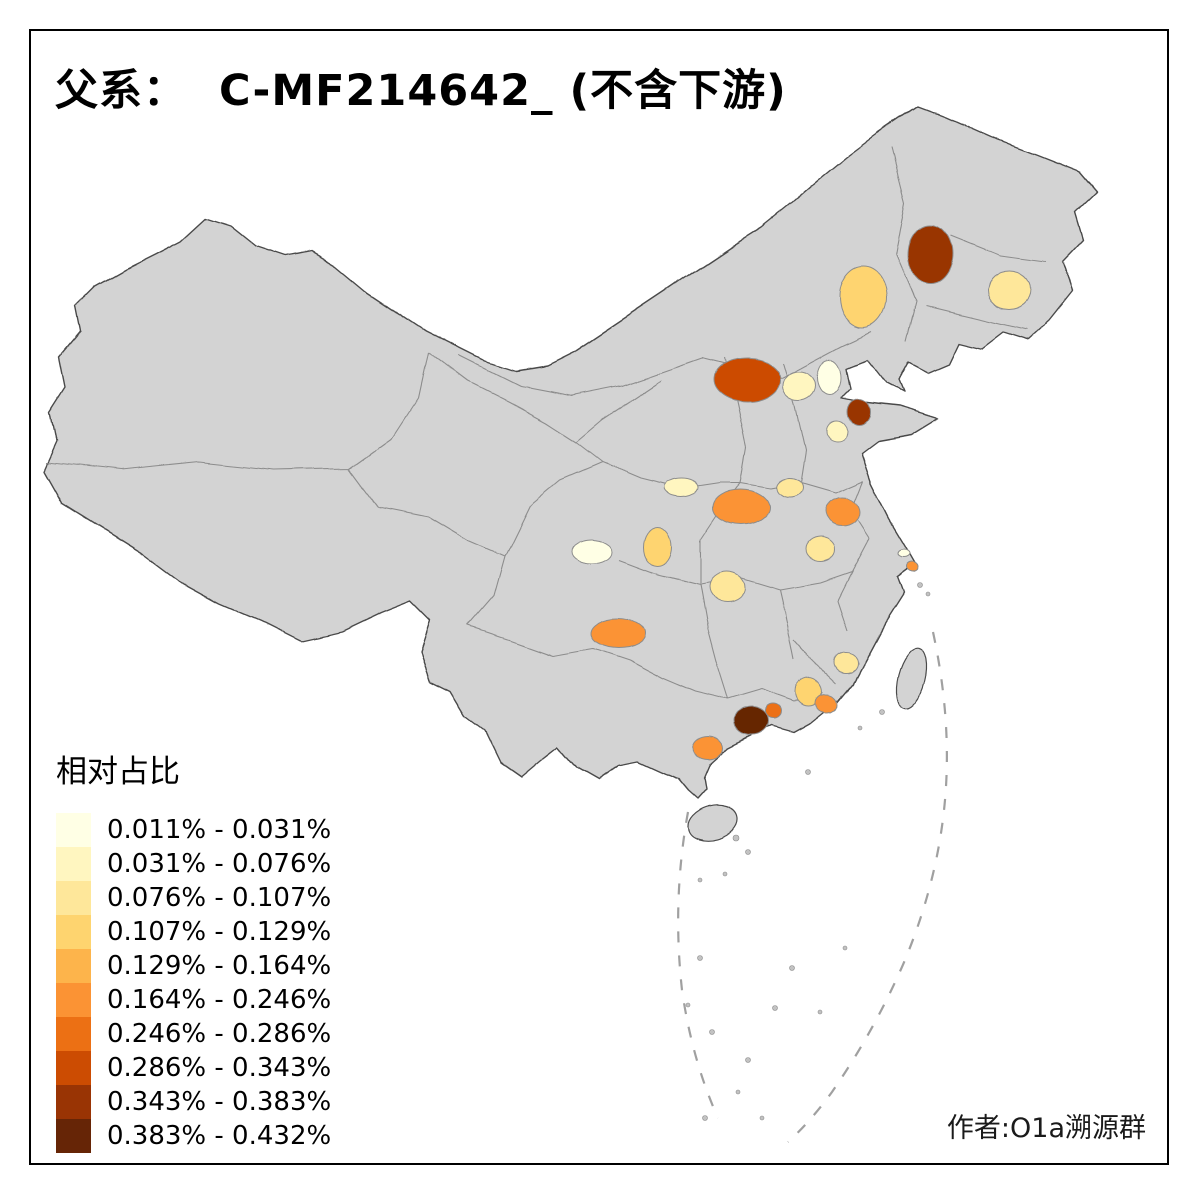 This screenshot has width=1200, height=1200. I want to click on legend-label: 0.129% - 0.164%, so click(219, 966).